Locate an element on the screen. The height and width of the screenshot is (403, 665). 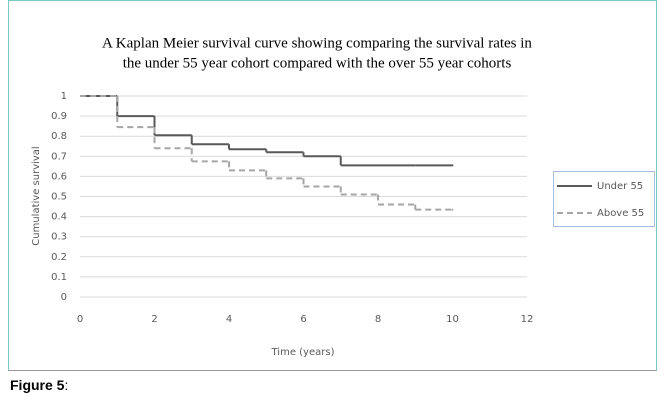
y-tick-label: 0.4 is located at coordinates (59, 217).